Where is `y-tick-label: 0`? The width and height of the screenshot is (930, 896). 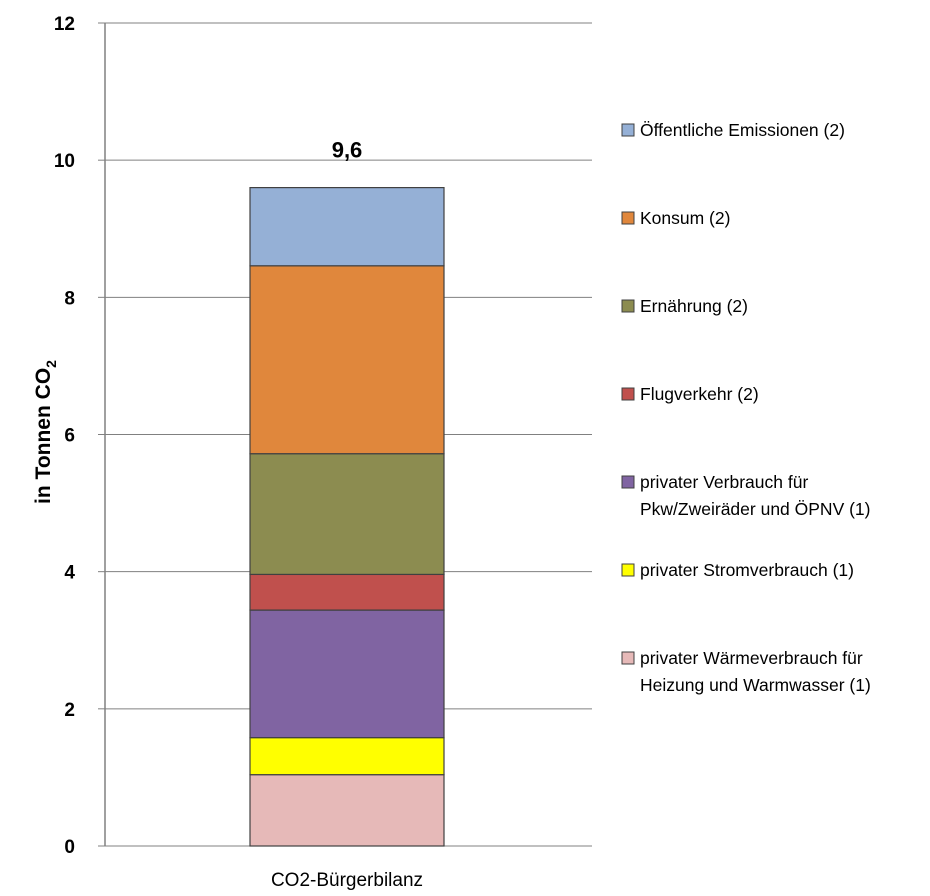
y-tick-label: 0 is located at coordinates (69, 847).